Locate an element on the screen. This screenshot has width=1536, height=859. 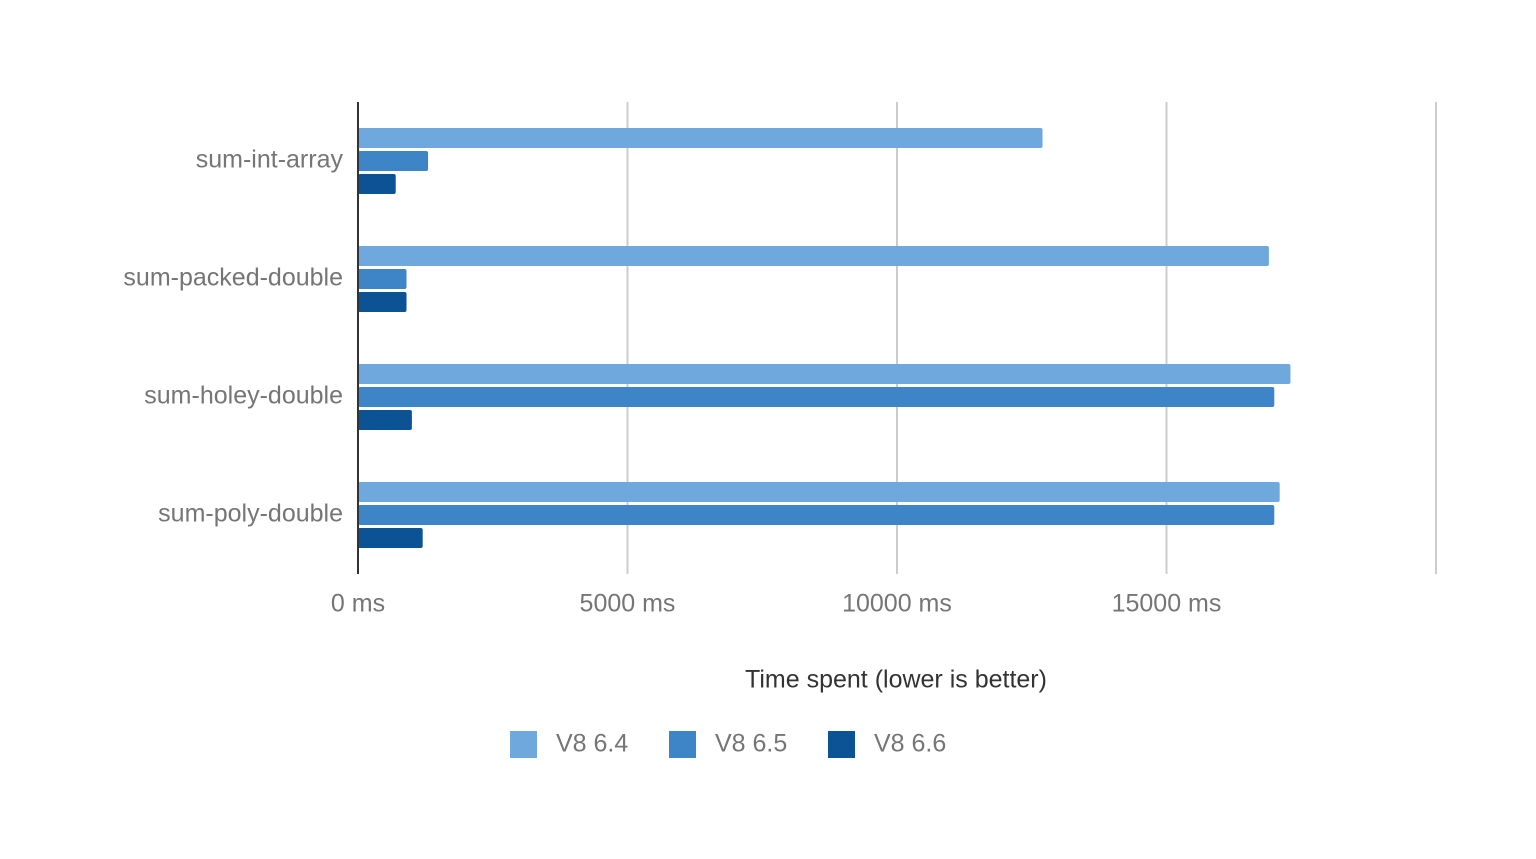
y-tick-label: sum-int-array is located at coordinates (270, 160).